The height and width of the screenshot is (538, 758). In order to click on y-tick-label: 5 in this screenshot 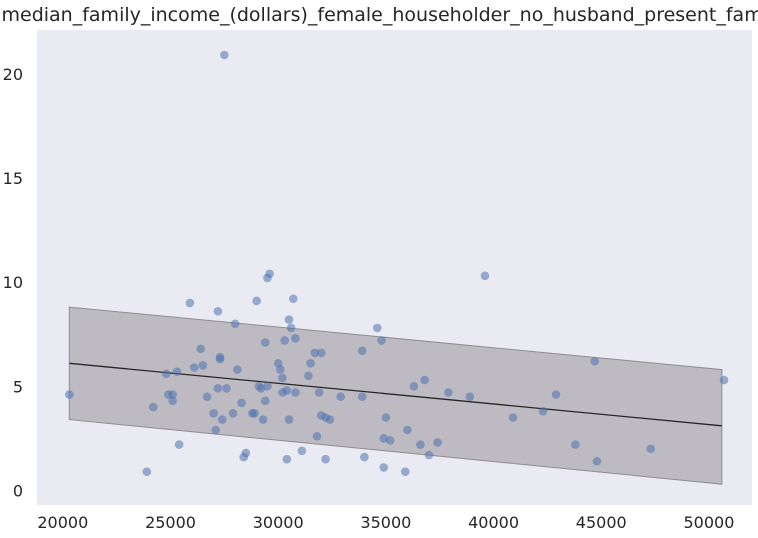, I will do `click(18, 386)`.